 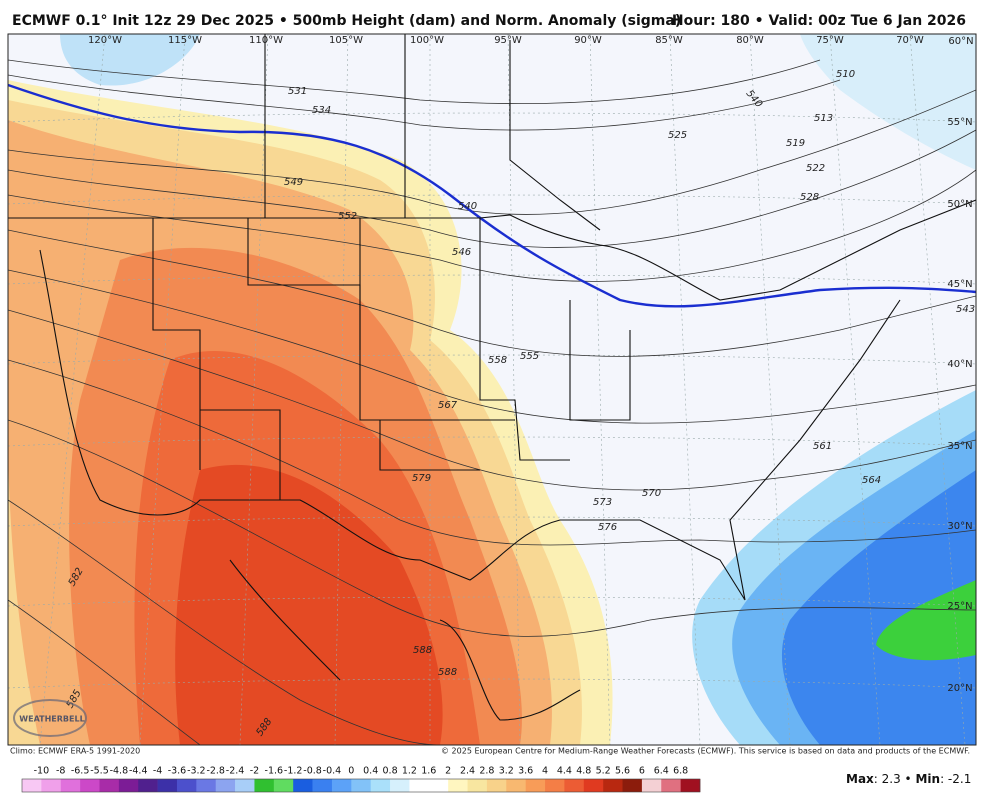 What do you see at coordinates (266, 40) in the screenshot?
I see `lon-label: 110°W` at bounding box center [266, 40].